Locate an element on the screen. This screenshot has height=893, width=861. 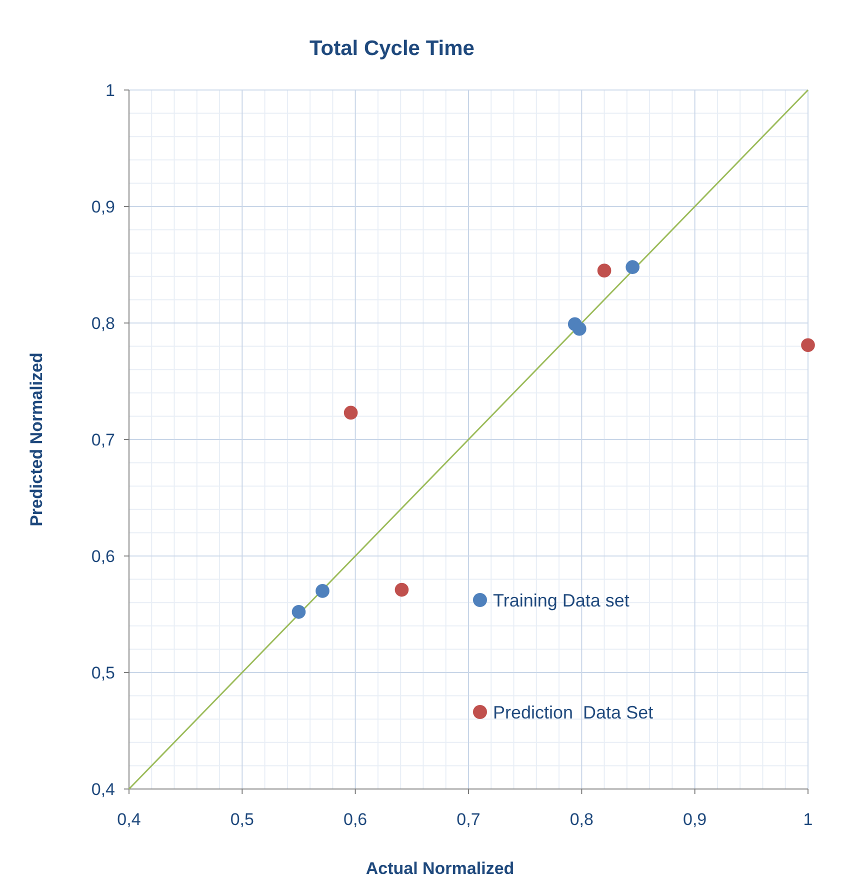
y-tick-label: 0,4 is located at coordinates (103, 789).